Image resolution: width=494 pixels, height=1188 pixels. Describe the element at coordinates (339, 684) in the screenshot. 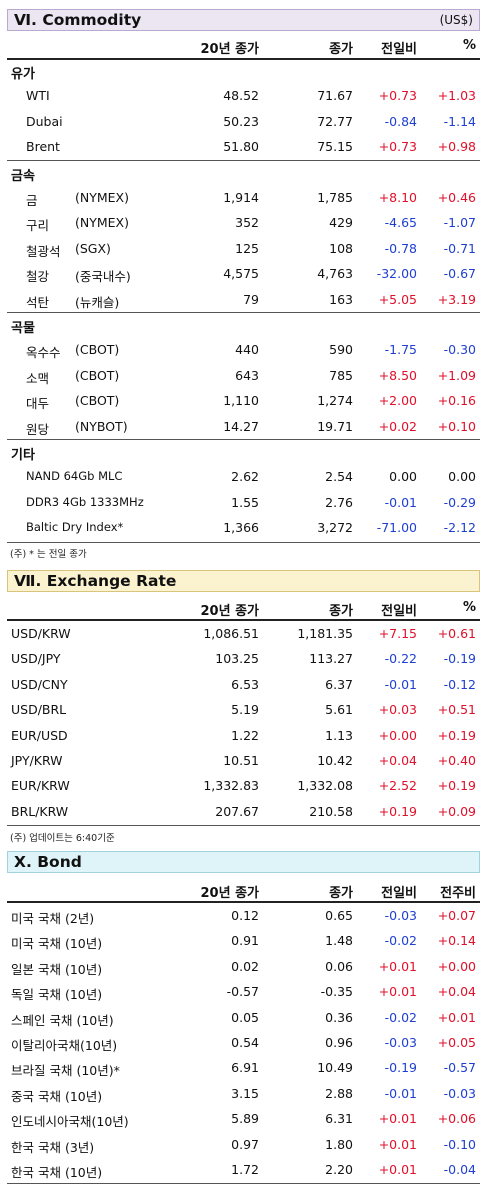

I see `value-close: 6.37` at that location.